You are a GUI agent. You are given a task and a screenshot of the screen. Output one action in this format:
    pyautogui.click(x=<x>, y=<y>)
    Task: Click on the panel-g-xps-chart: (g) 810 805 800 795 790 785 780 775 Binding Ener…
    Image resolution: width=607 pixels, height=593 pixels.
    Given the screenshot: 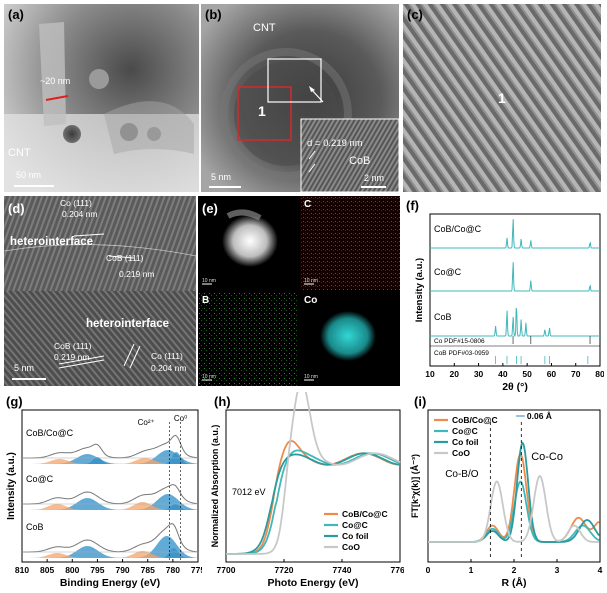 What is the action you would take?
    pyautogui.click(x=103, y=490)
    